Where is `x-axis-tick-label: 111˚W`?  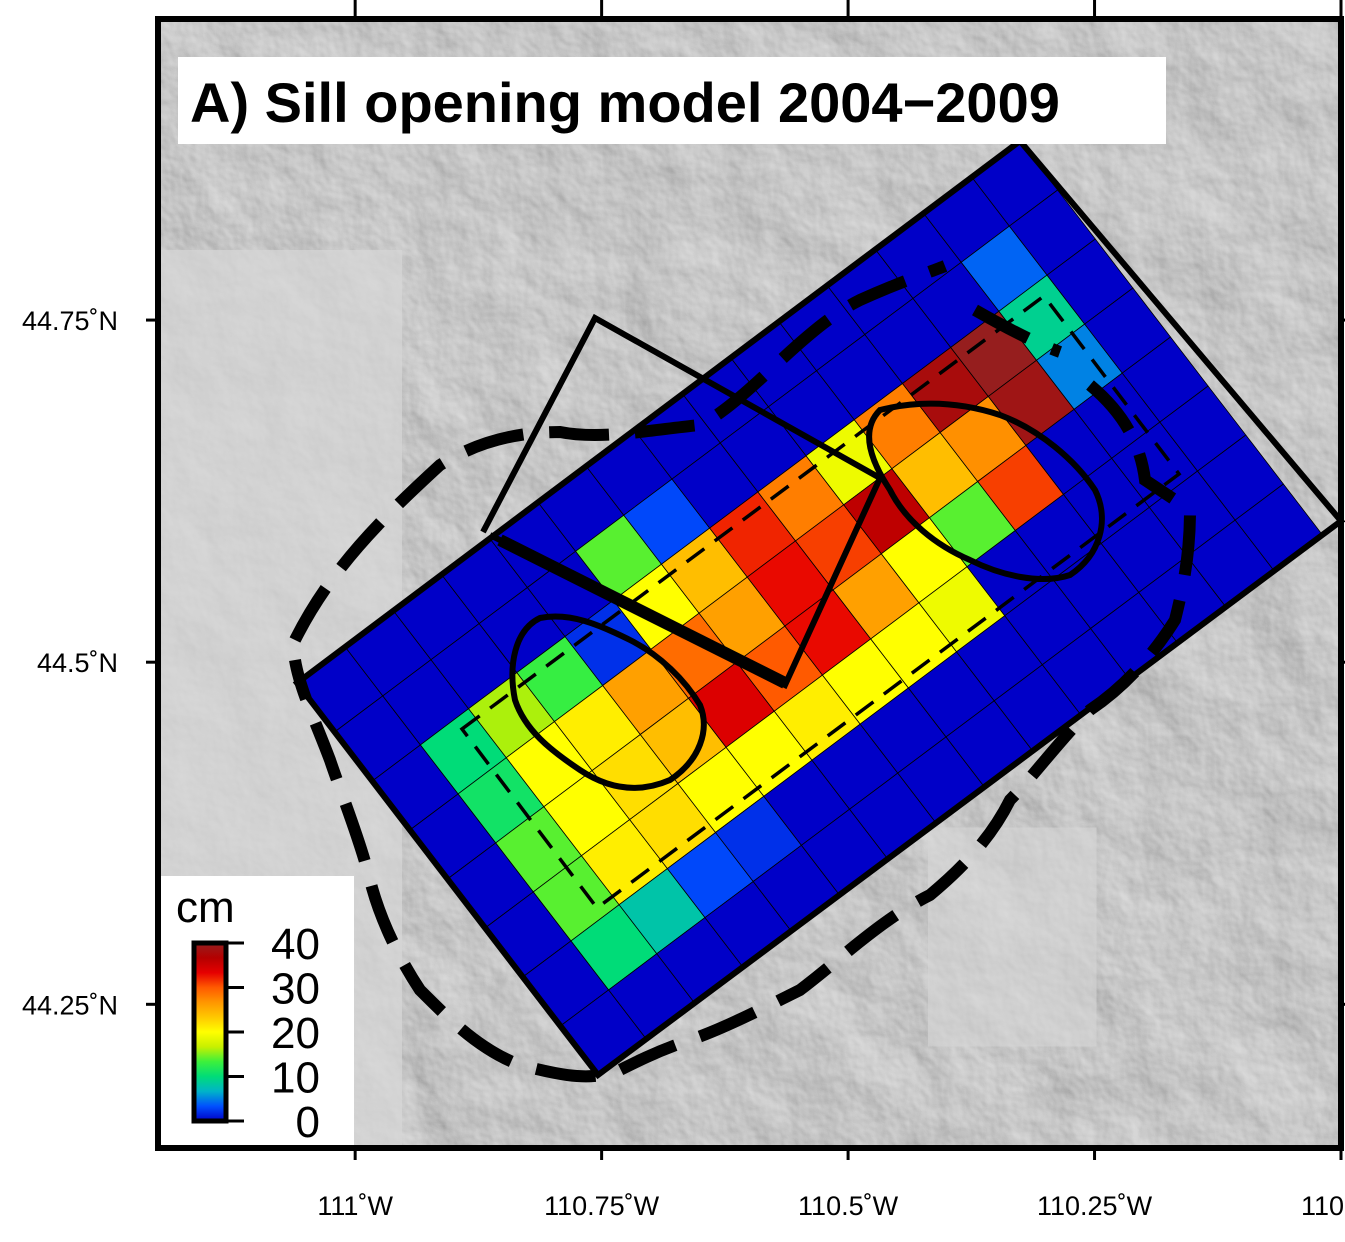
x-axis-tick-label: 111˚W is located at coordinates (355, 1206).